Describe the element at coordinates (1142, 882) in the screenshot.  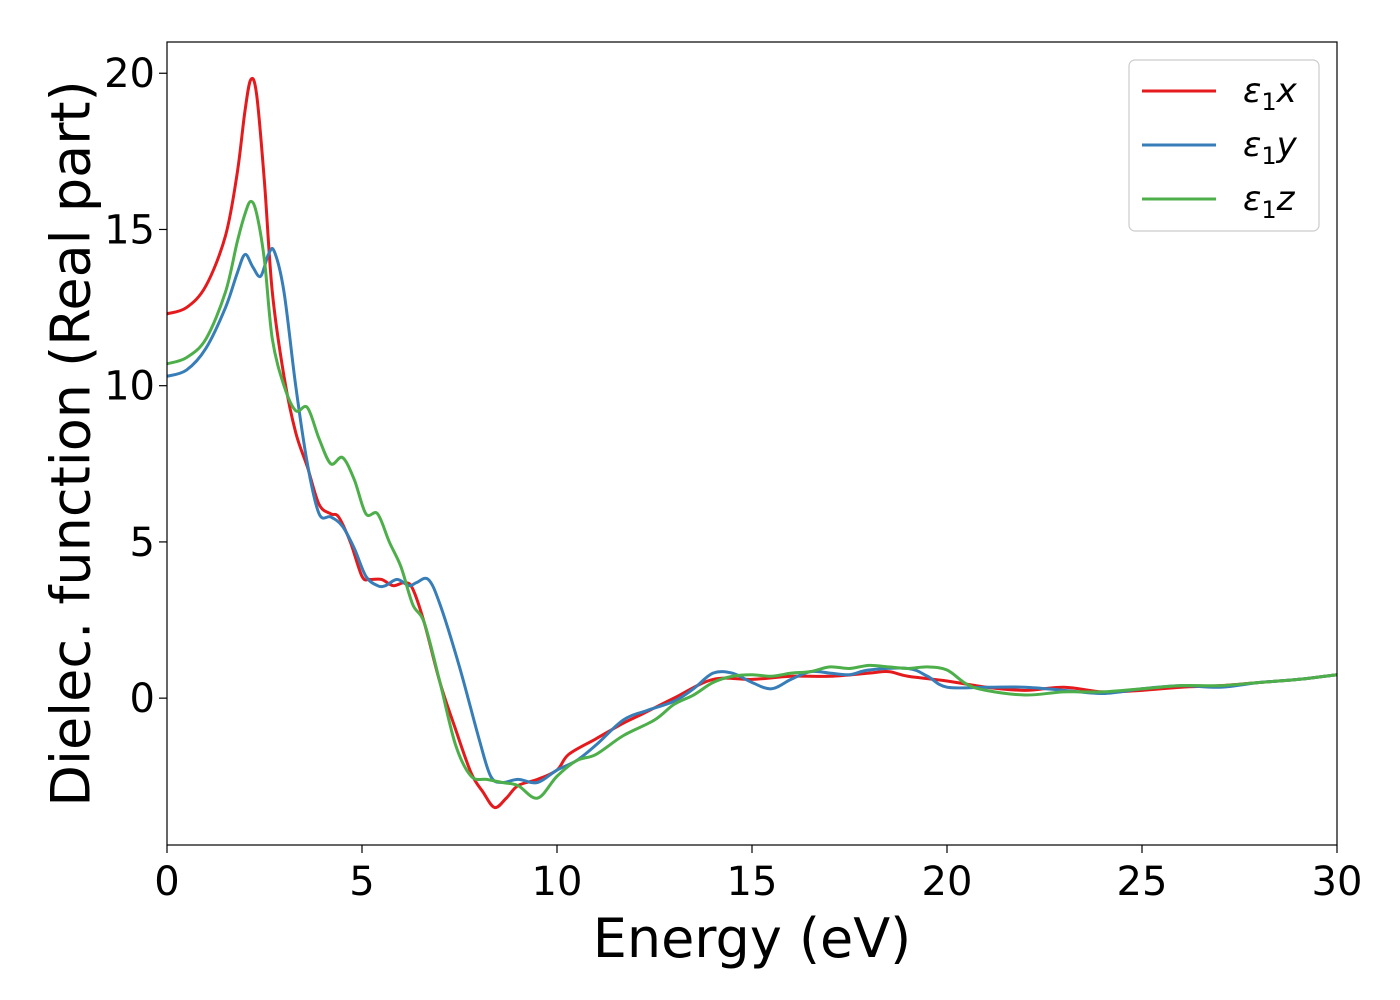
I see `x-tick-label: 25` at that location.